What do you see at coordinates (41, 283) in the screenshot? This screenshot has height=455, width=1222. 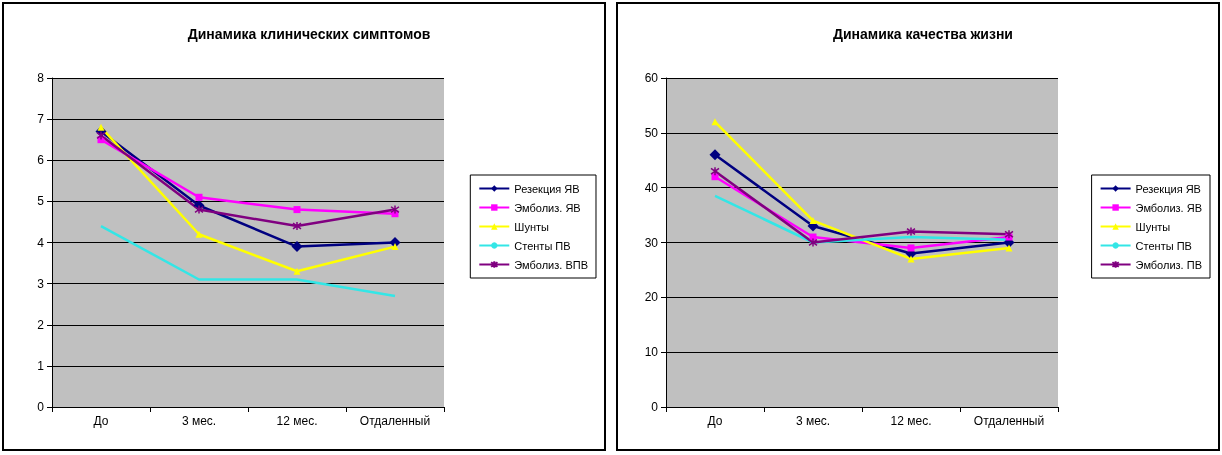 I see `y-tick-label: 3` at bounding box center [41, 283].